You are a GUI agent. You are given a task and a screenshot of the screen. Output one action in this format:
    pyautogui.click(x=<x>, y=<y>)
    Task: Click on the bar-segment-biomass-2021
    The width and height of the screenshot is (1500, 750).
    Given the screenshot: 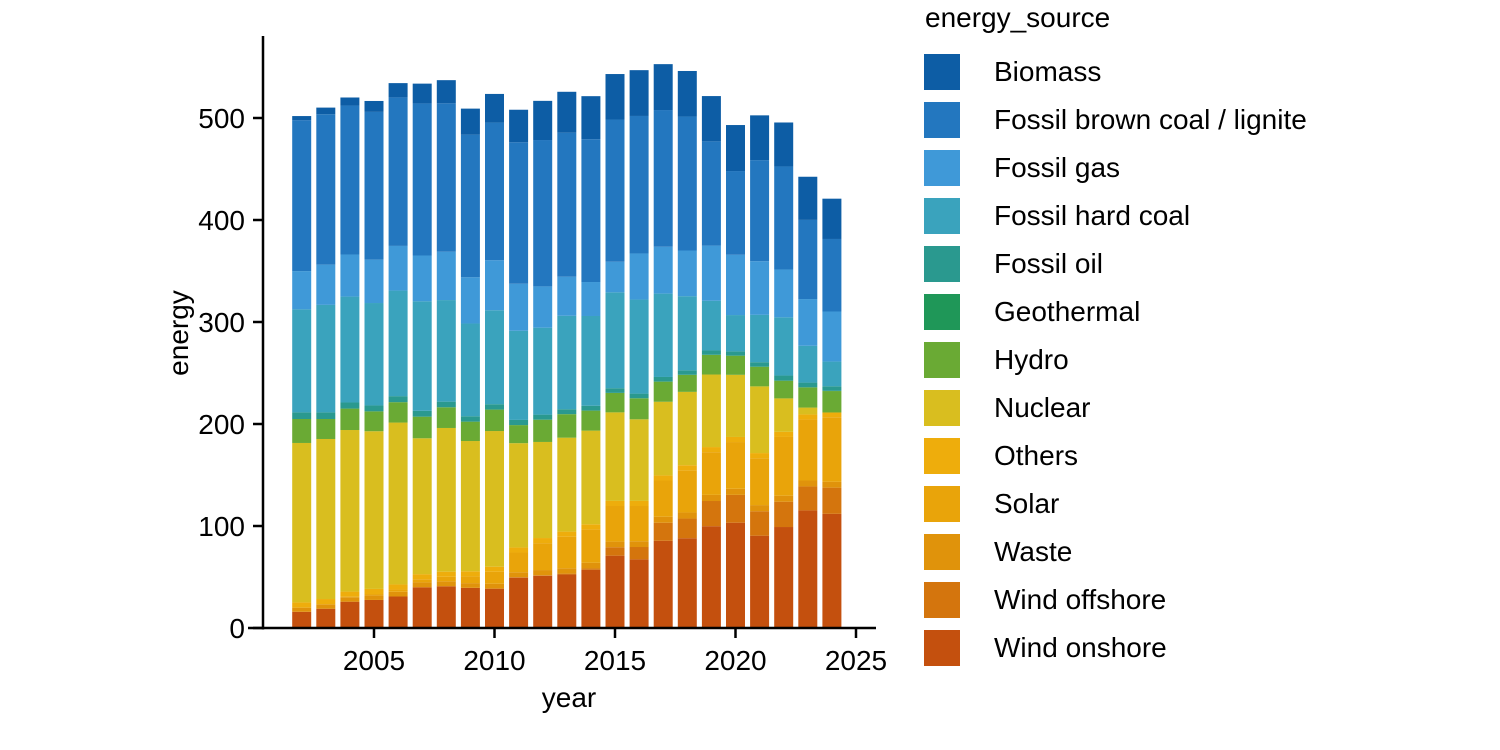 What is the action you would take?
    pyautogui.click(x=760, y=138)
    